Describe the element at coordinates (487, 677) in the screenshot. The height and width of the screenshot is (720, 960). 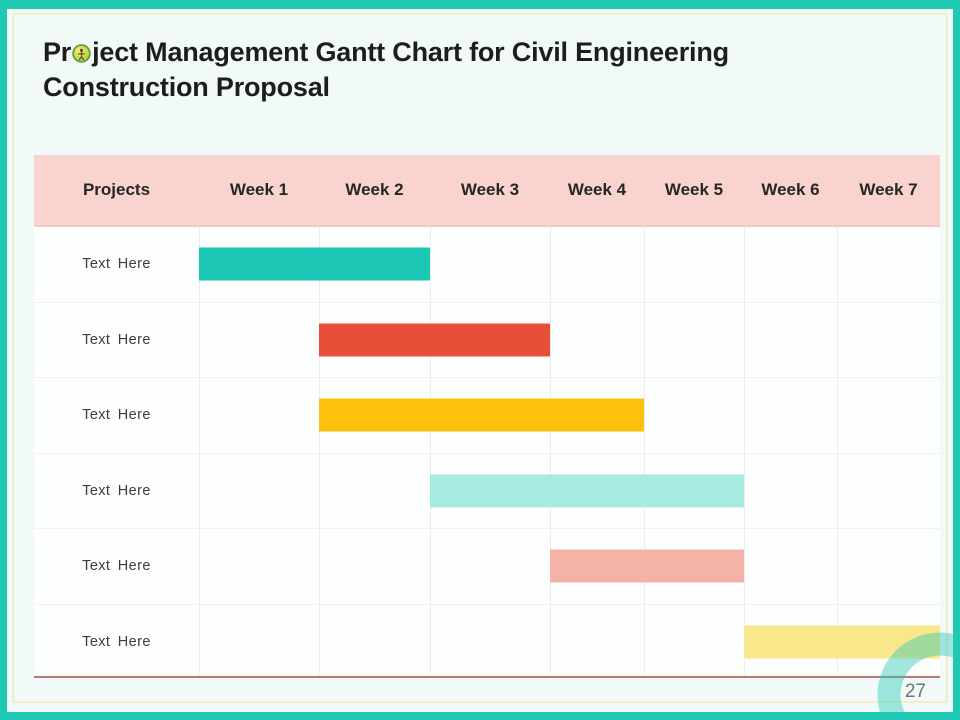
I see `table-bottom-rule` at that location.